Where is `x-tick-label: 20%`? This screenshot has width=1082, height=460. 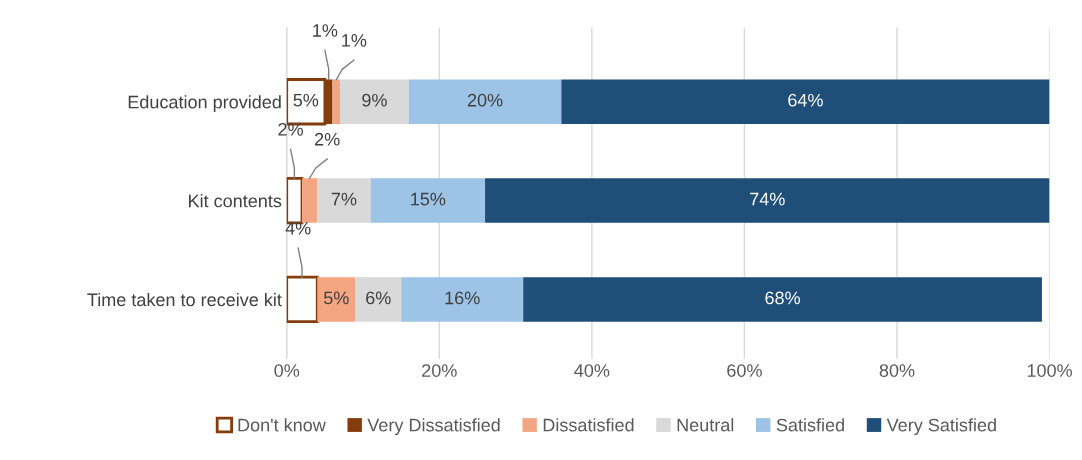 x-tick-label: 20% is located at coordinates (439, 370).